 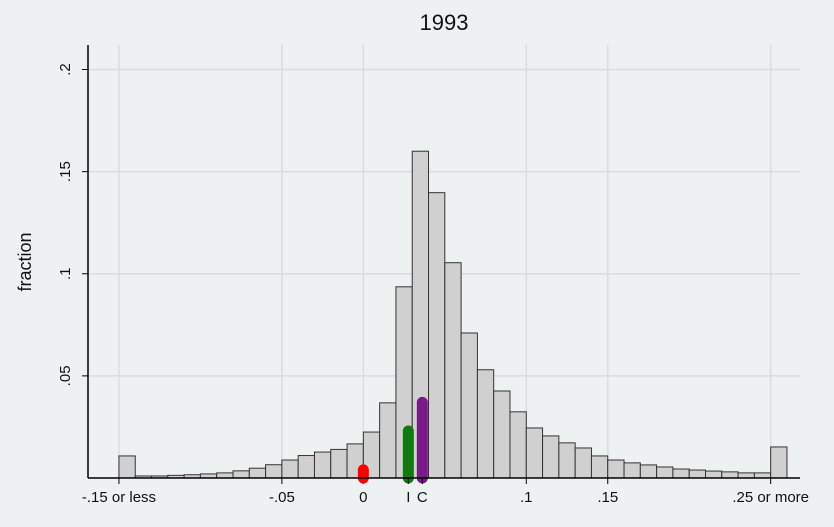 I want to click on marker-label: I, so click(x=408, y=497).